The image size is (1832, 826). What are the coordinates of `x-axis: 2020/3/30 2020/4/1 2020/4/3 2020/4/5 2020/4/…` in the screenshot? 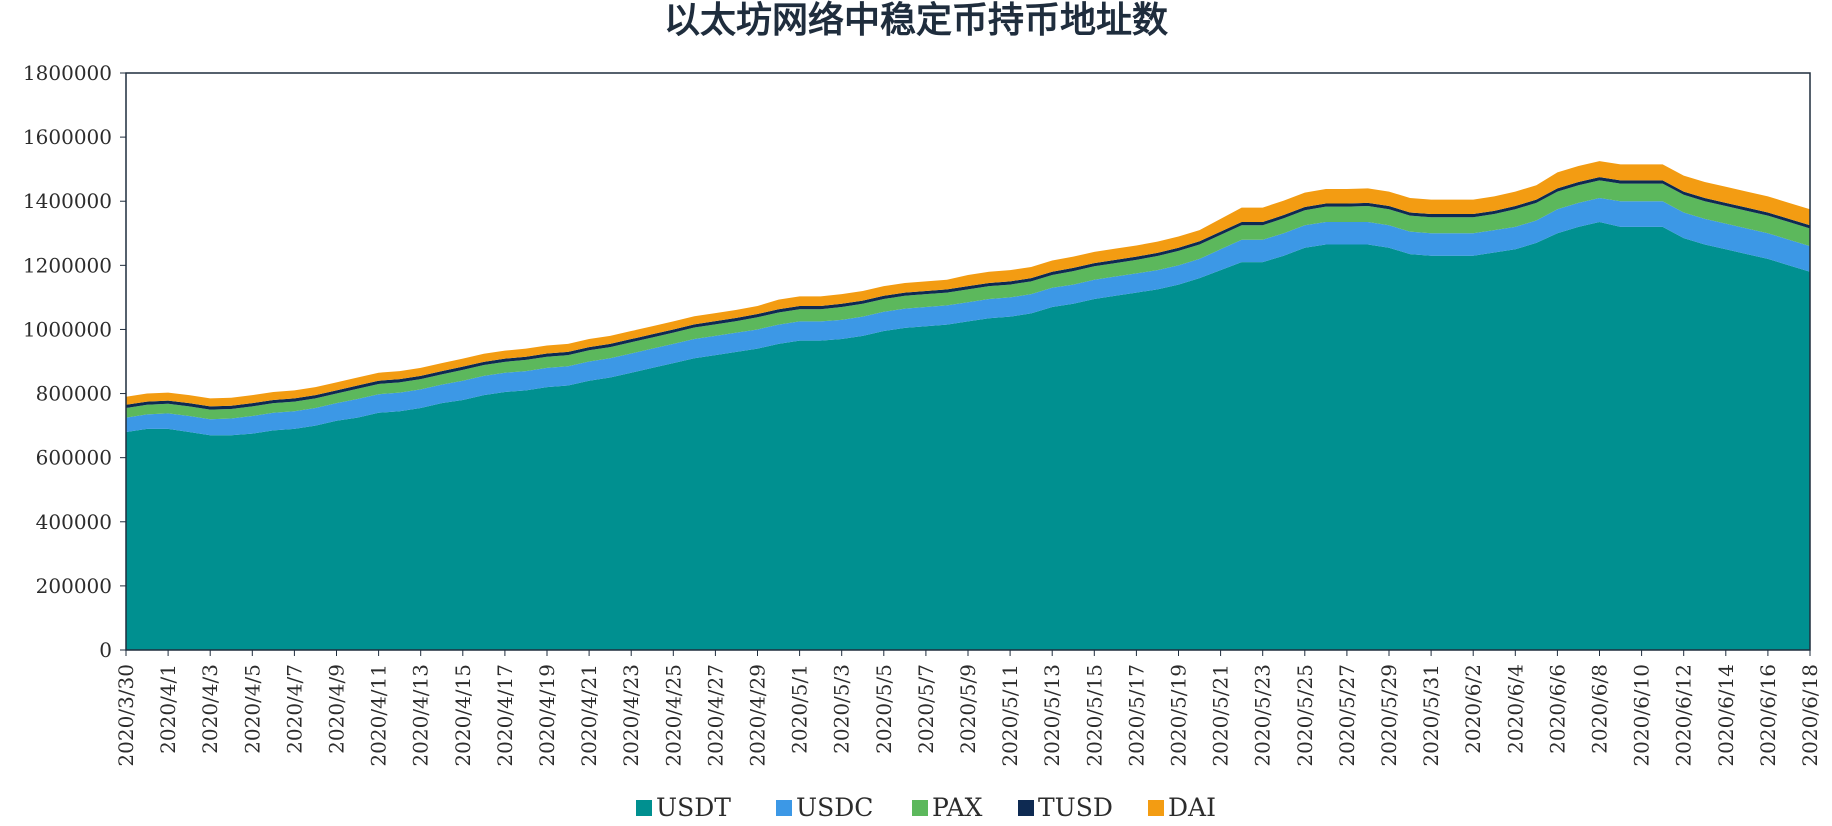 It's located at (968, 708).